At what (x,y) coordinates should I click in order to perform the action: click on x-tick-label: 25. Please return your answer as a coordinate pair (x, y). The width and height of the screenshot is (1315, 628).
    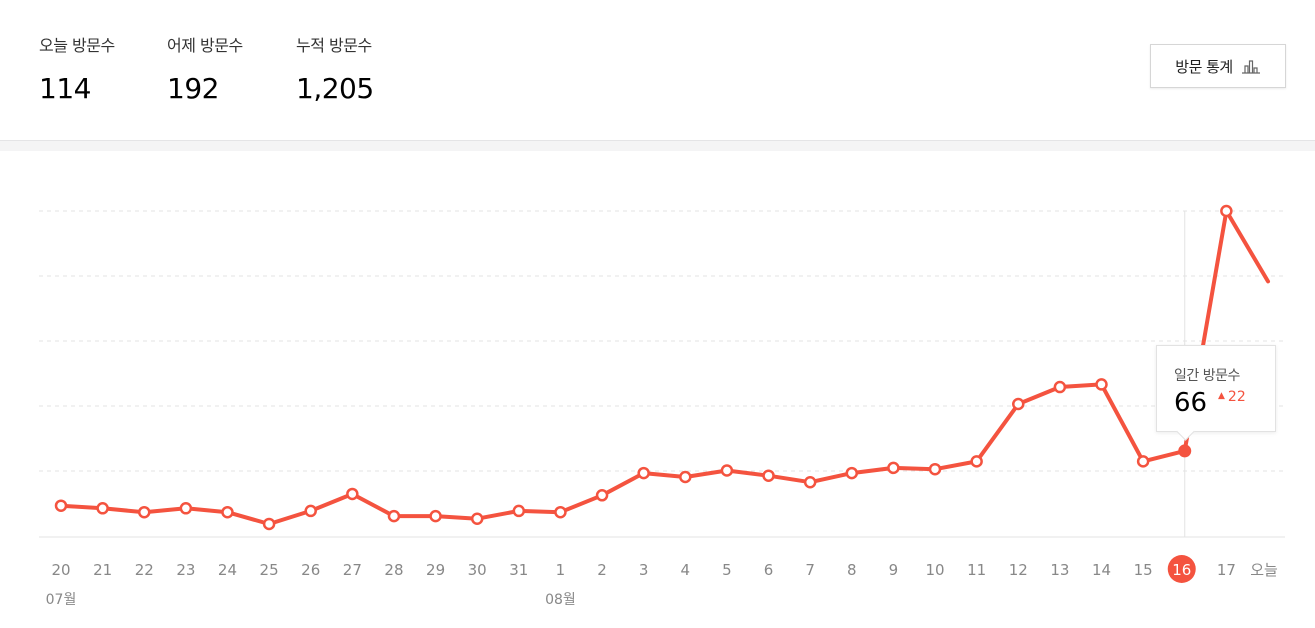
    Looking at the image, I should click on (269, 570).